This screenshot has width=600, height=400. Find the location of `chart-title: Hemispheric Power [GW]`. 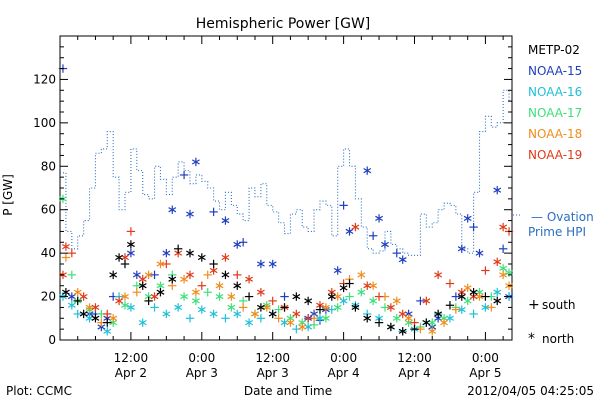

chart-title: Hemispheric Power [GW] is located at coordinates (283, 24).